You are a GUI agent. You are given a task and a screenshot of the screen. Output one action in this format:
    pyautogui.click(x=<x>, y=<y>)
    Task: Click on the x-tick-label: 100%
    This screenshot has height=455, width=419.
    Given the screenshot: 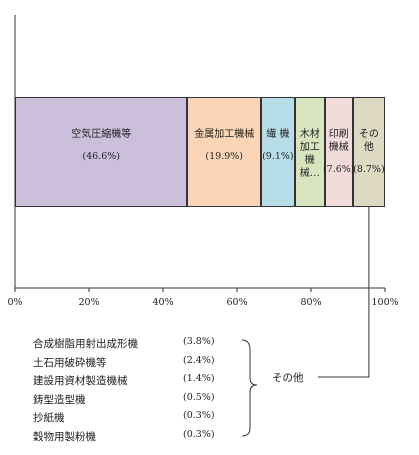 What is the action you would take?
    pyautogui.click(x=385, y=302)
    